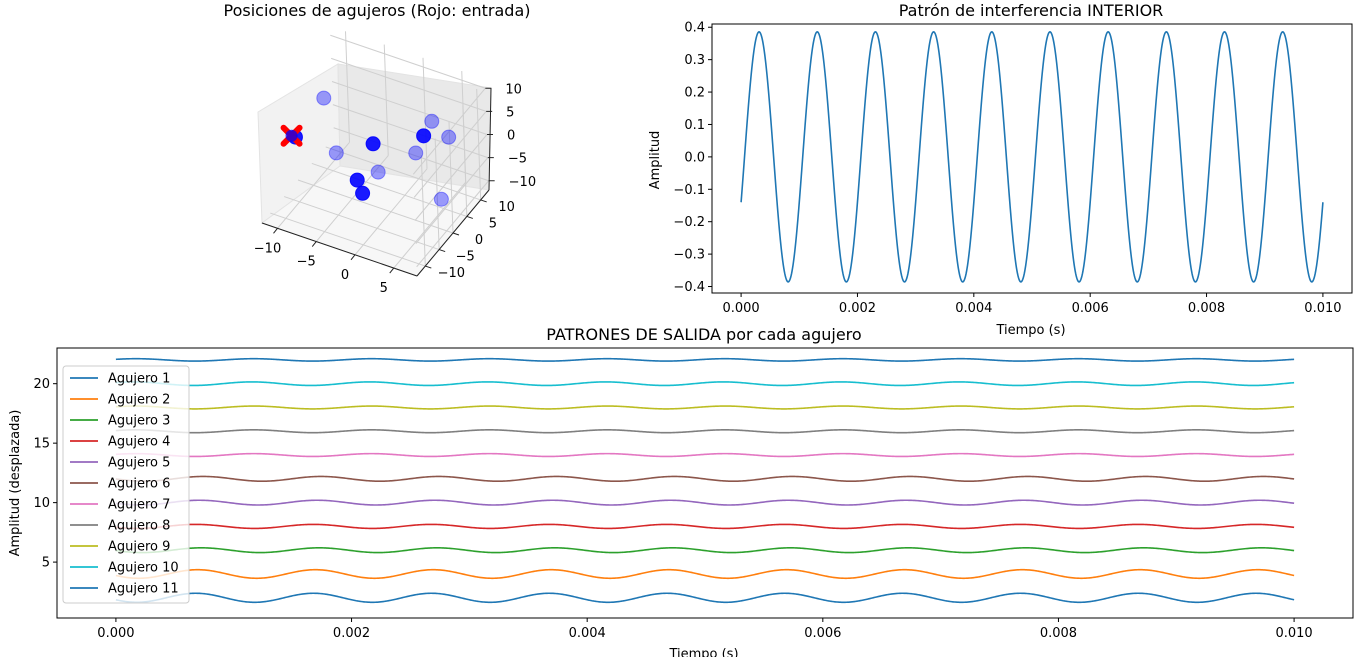  What do you see at coordinates (384, 288) in the screenshot?
I see `x3d-tick-label: 5` at bounding box center [384, 288].